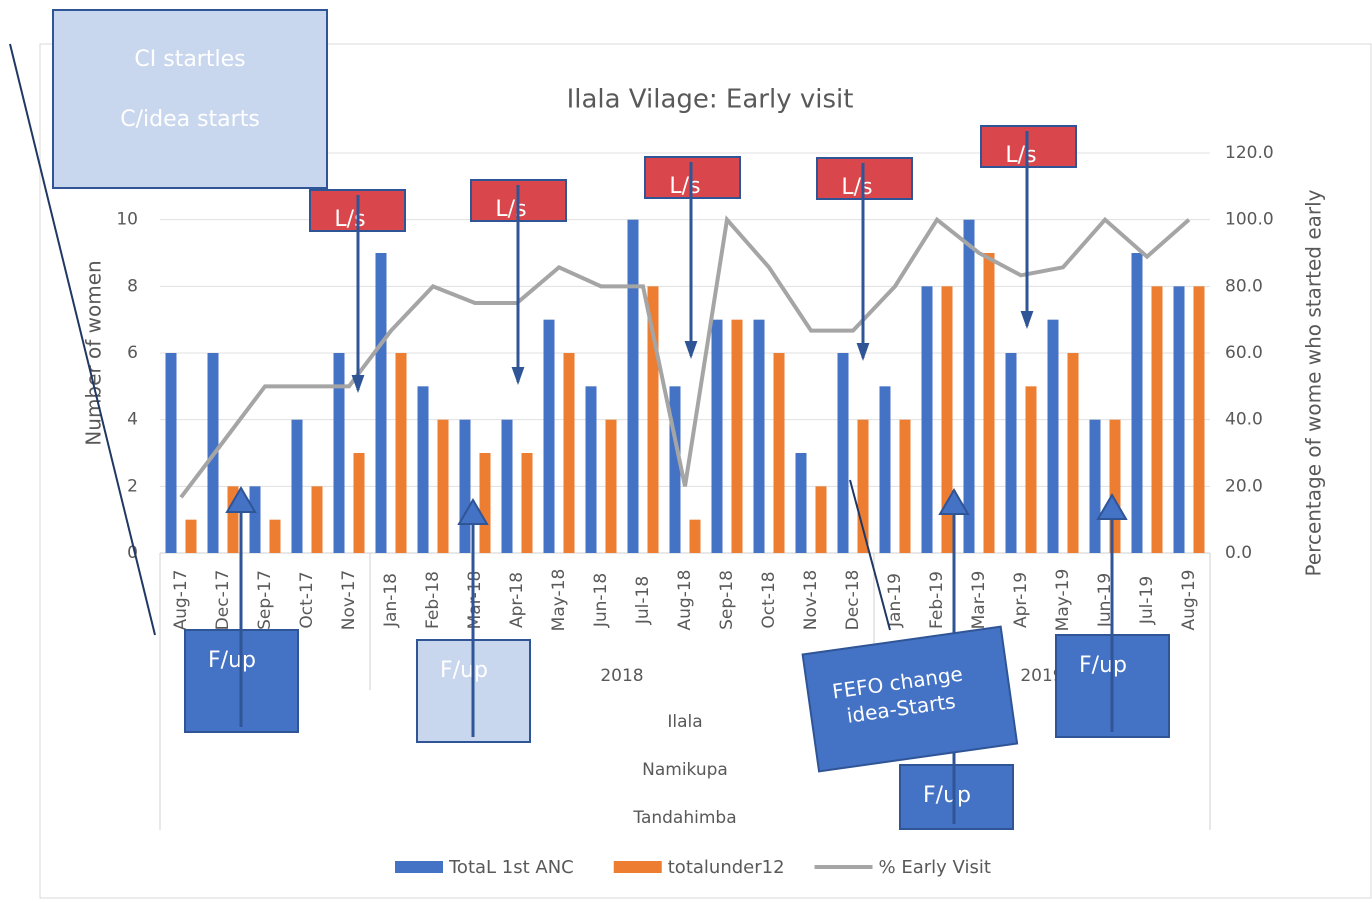  What do you see at coordinates (937, 600) in the screenshot?
I see `x-tick-label: Feb-19` at bounding box center [937, 600].